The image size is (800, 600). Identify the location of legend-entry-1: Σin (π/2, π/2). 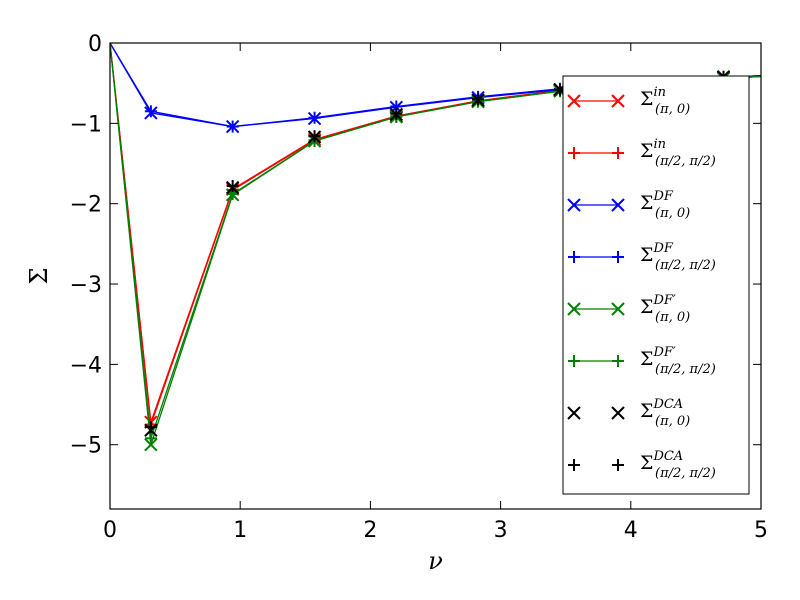
(642, 153).